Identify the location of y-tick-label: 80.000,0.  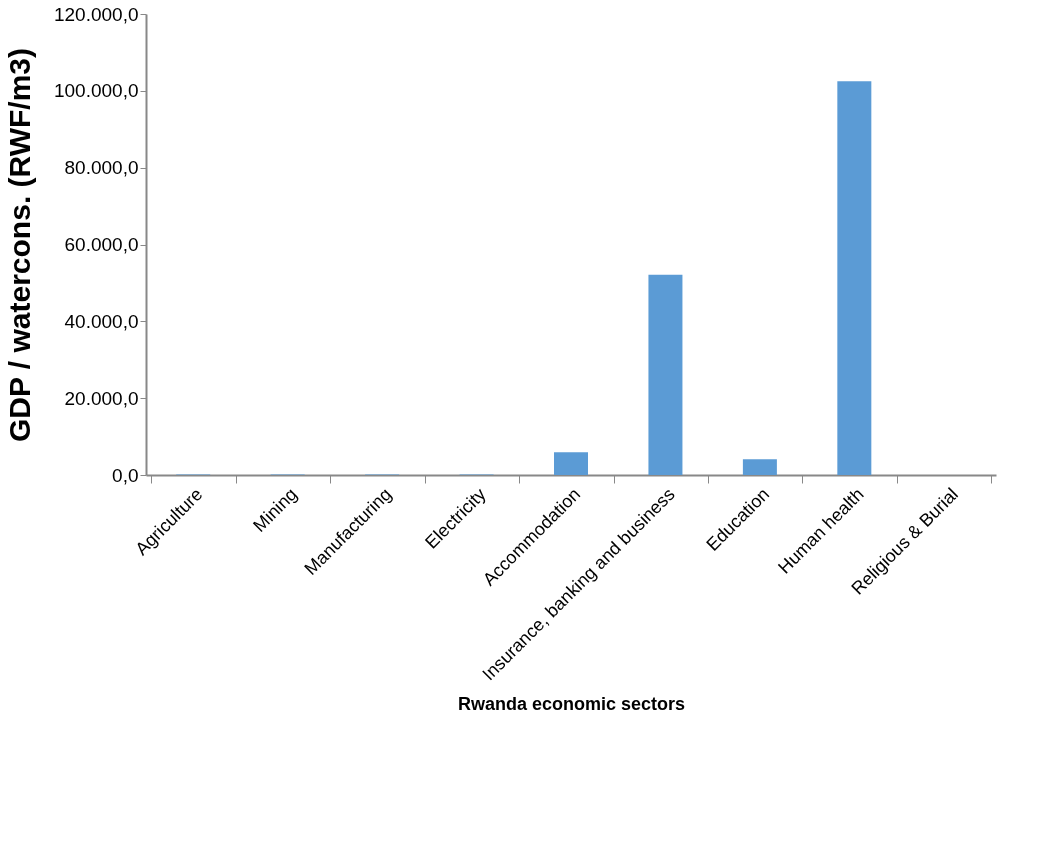
(101, 168).